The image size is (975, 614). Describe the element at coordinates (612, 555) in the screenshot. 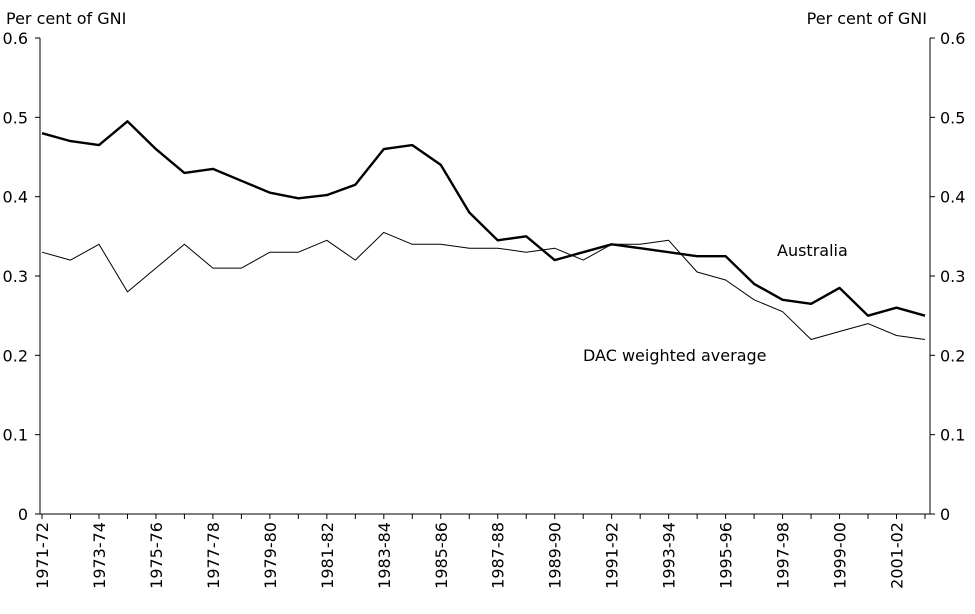

I see `x-tick-label: 1991-92` at that location.